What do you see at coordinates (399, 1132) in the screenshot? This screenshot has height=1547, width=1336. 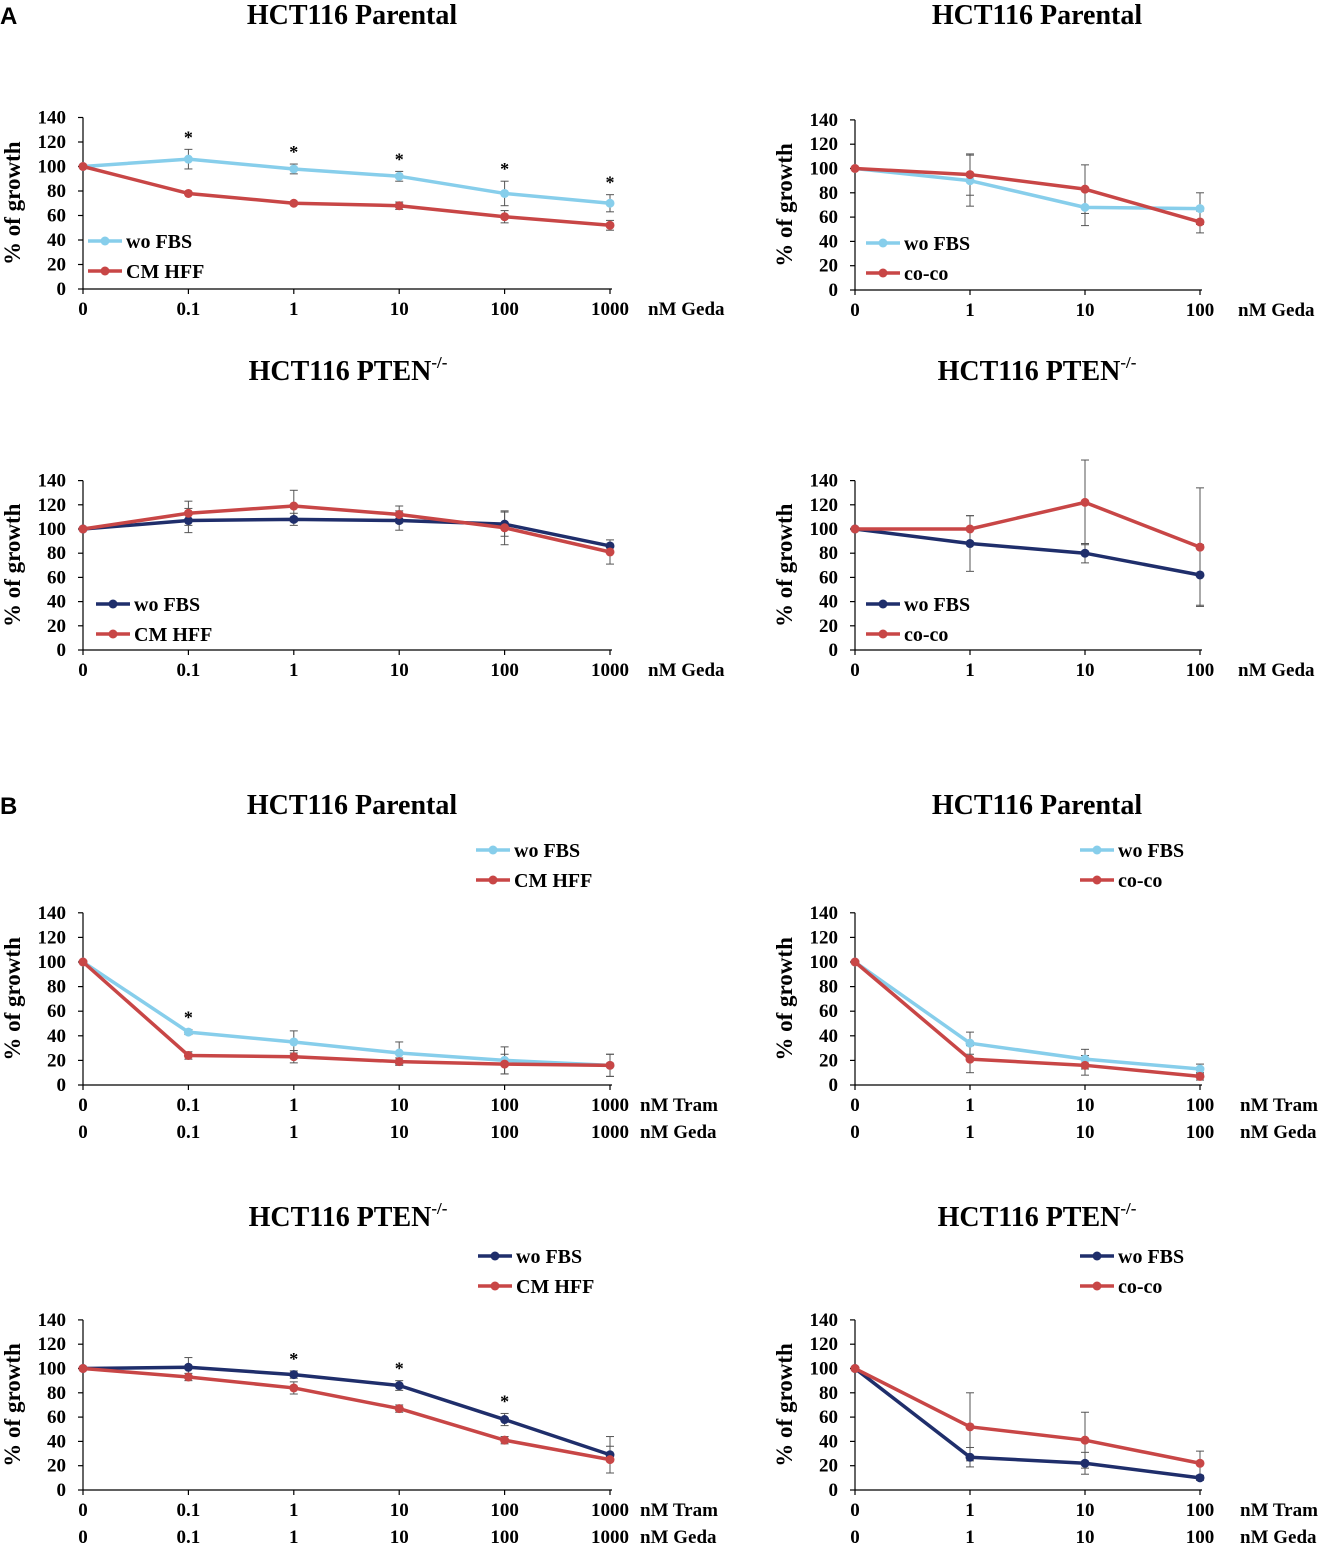 I see `x-tick-label-row2: 10` at bounding box center [399, 1132].